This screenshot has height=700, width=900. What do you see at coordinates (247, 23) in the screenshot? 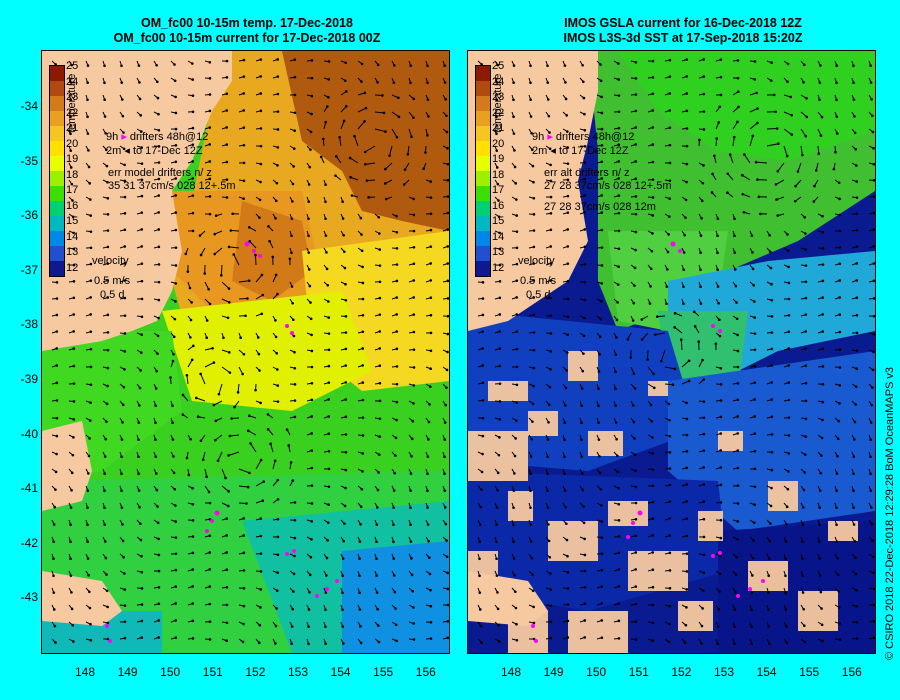
I see `left-title-line1: OM_fc00 10-15m temp. 17-Dec-2018` at bounding box center [247, 23].